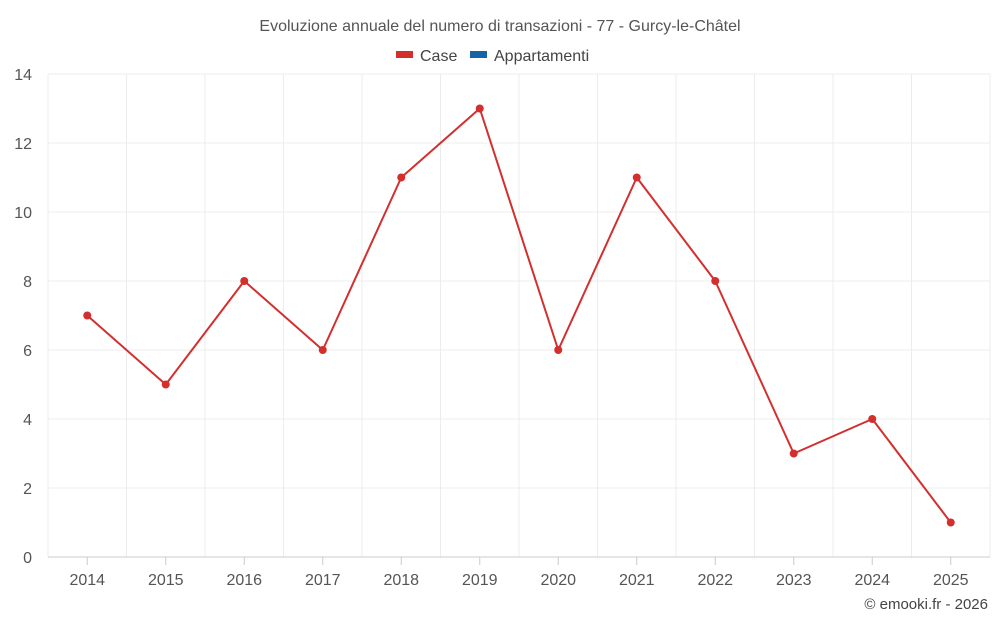  Describe the element at coordinates (950, 522) in the screenshot. I see `data-point-case-2025` at that location.